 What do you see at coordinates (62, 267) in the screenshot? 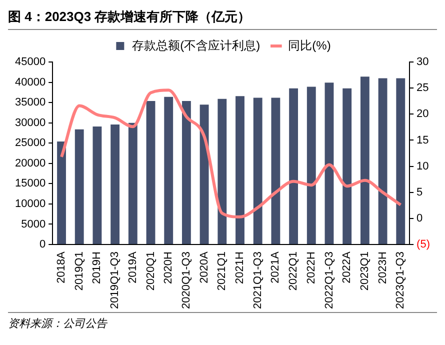
I see `x-tick-label: 2018A` at bounding box center [62, 267].